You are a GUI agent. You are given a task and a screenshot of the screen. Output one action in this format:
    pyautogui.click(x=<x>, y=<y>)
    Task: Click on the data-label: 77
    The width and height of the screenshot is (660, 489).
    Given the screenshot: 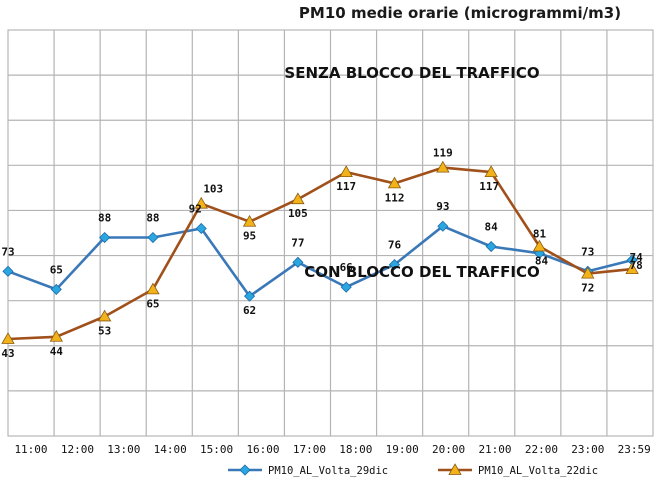 What is the action you would take?
    pyautogui.click(x=297, y=242)
    